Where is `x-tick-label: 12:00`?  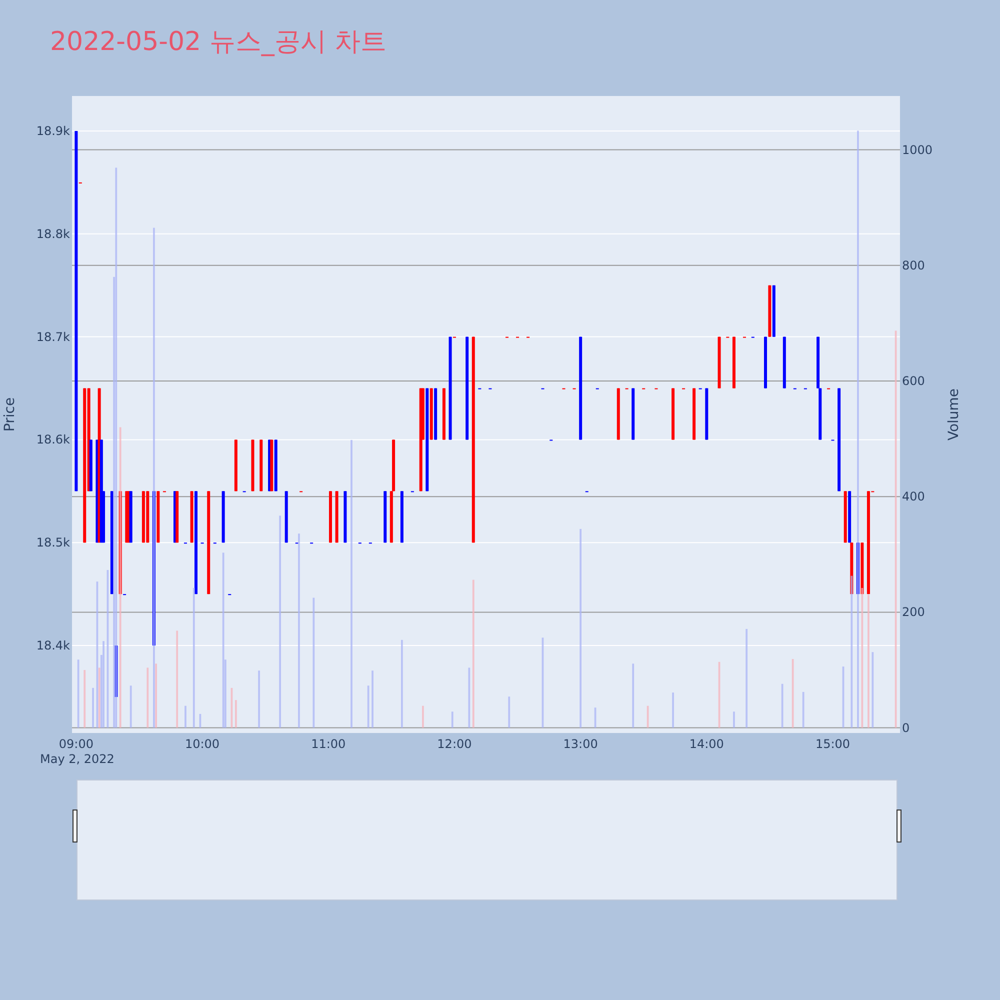
x-tick-label: 12:00 is located at coordinates (454, 744).